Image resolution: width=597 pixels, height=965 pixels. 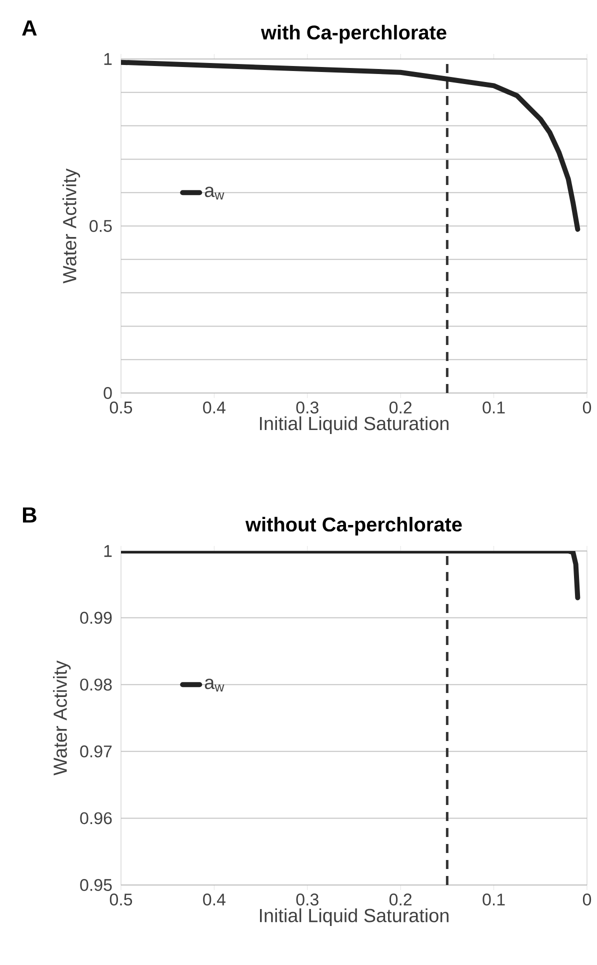 I want to click on y-tick-label: 0, so click(x=108, y=392).